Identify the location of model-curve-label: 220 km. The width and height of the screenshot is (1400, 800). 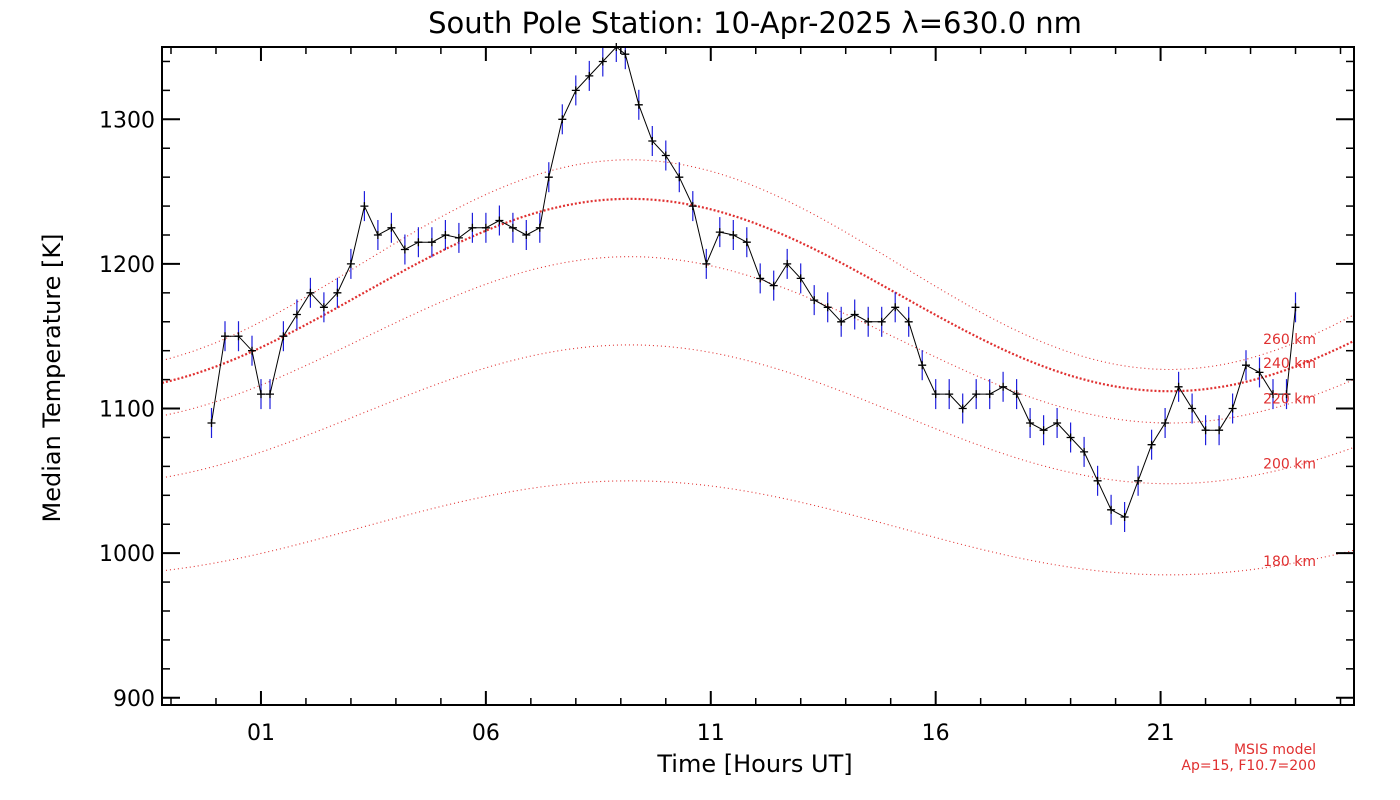
(1289, 400).